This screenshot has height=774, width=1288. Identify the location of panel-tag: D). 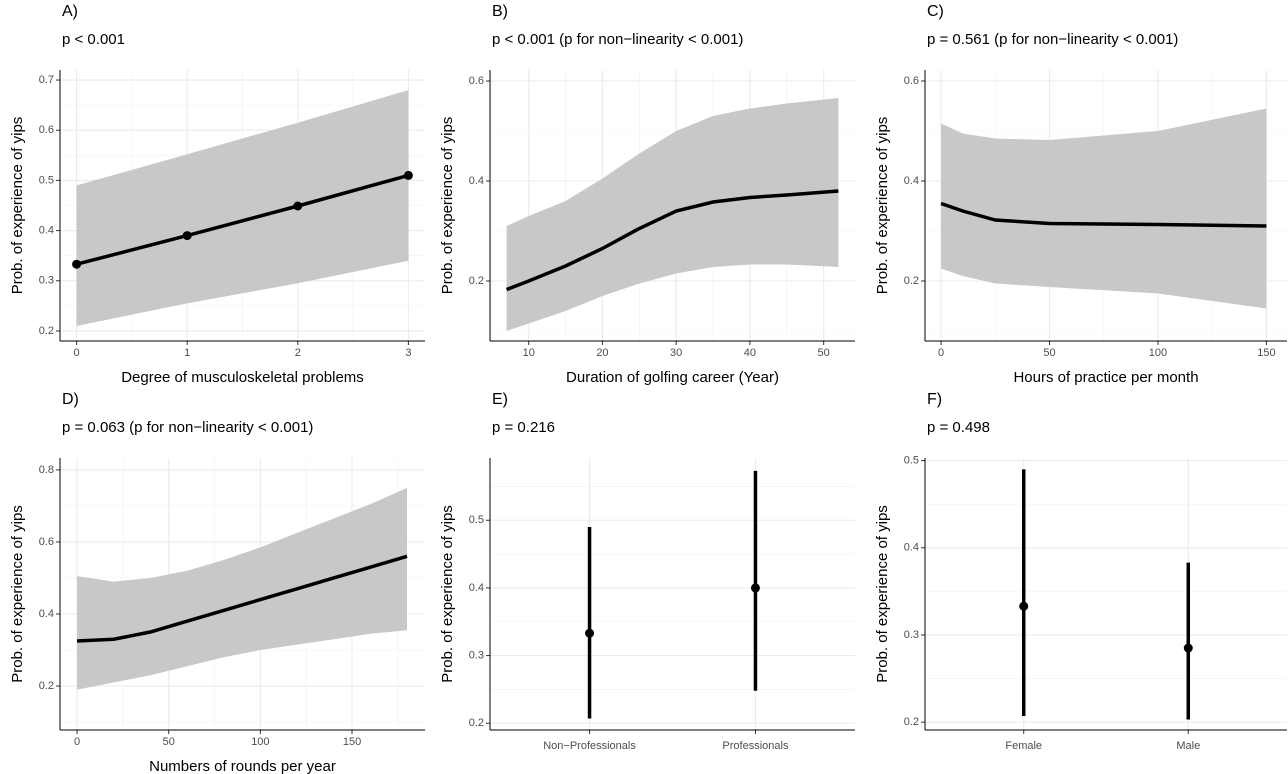
(70, 399).